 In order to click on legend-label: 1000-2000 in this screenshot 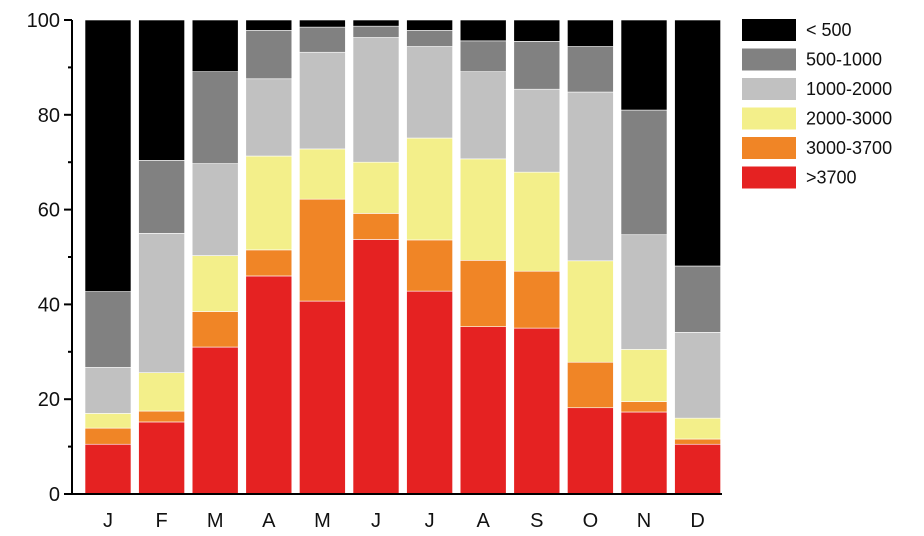, I will do `click(849, 89)`.